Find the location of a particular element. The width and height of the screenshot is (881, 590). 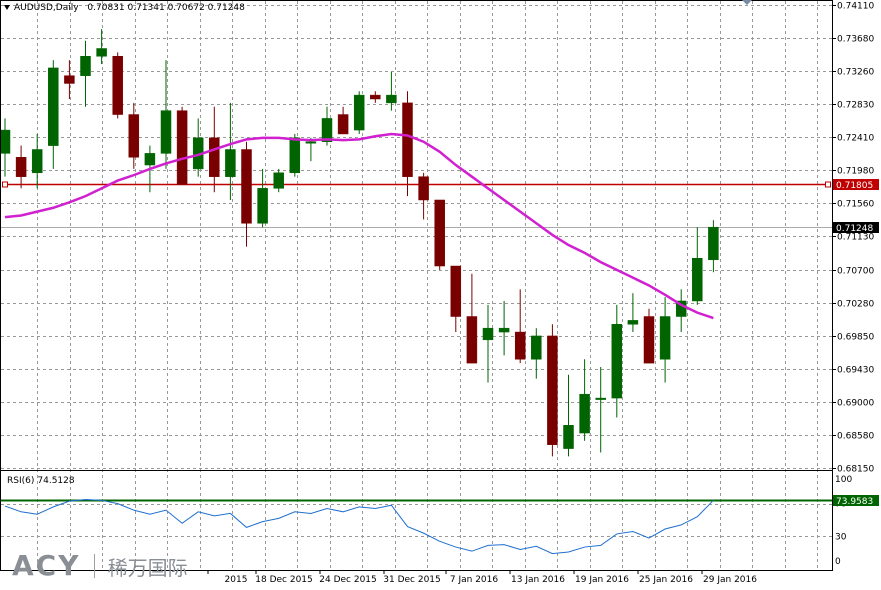

price-tick-label: 0.73680 is located at coordinates (855, 40).